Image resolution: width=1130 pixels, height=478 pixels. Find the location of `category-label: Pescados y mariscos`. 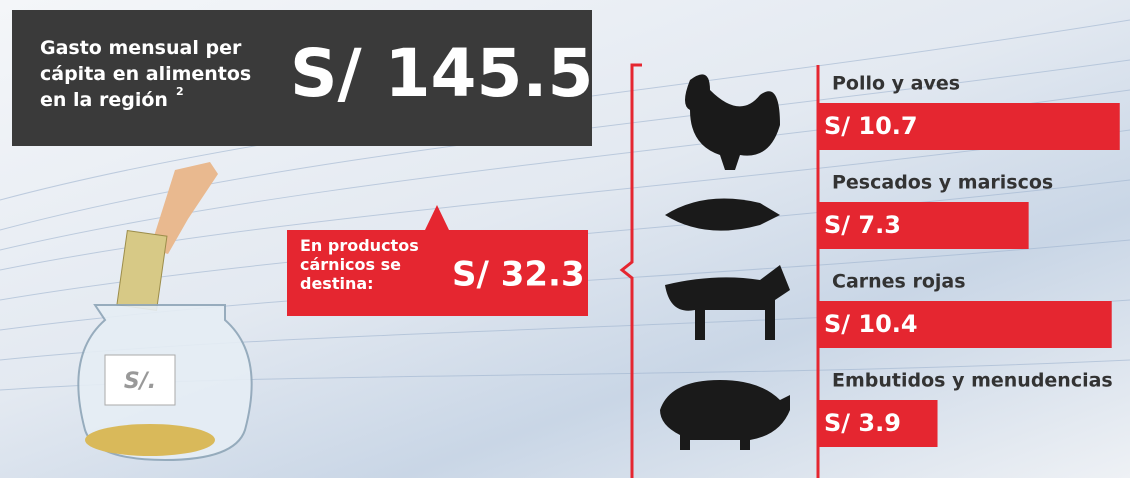

category-label: Pescados y mariscos is located at coordinates (942, 183).